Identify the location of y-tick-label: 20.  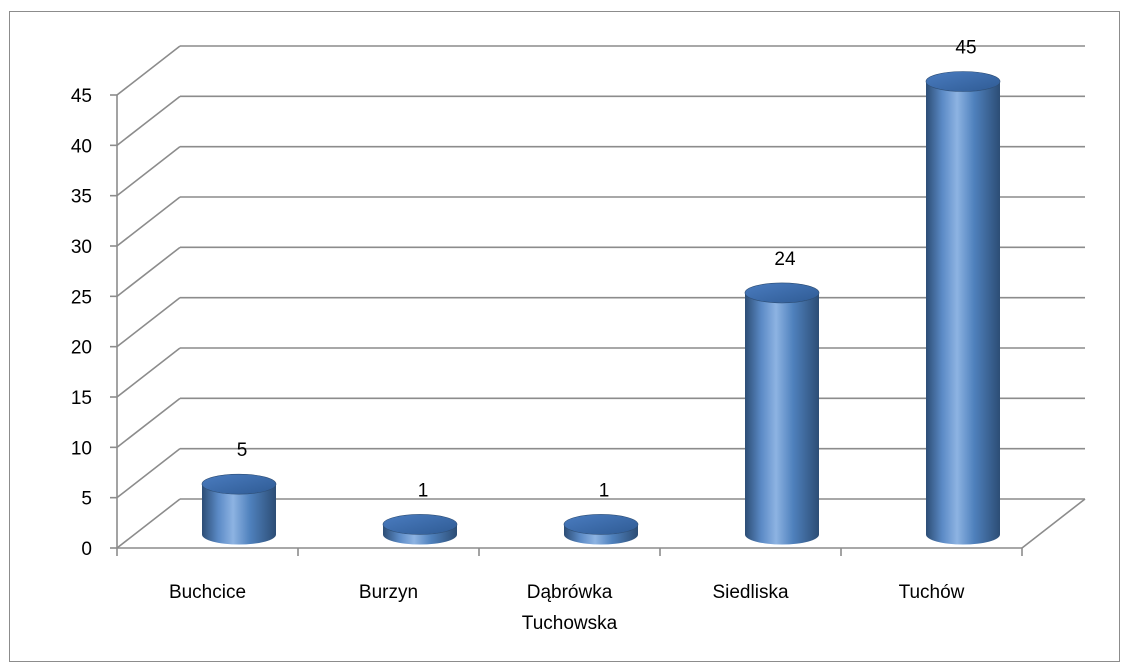
(81, 348).